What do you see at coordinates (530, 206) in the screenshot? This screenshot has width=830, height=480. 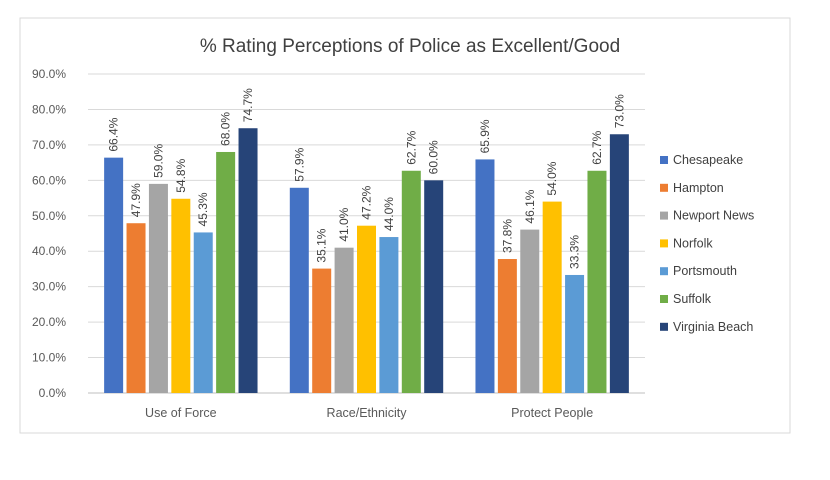 I see `data-label: 46.1%` at bounding box center [530, 206].